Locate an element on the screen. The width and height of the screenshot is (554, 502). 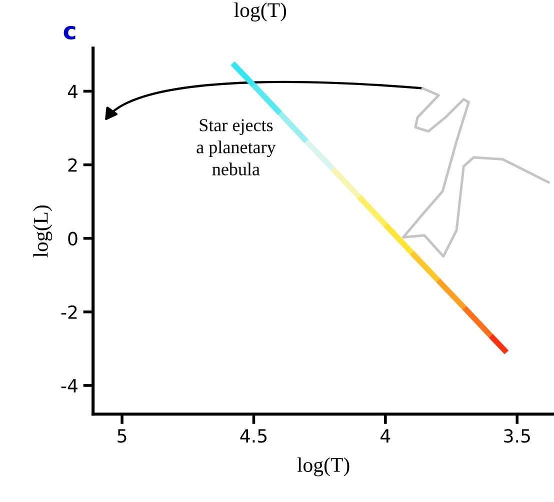
y-tick-label: -2 is located at coordinates (69, 312).